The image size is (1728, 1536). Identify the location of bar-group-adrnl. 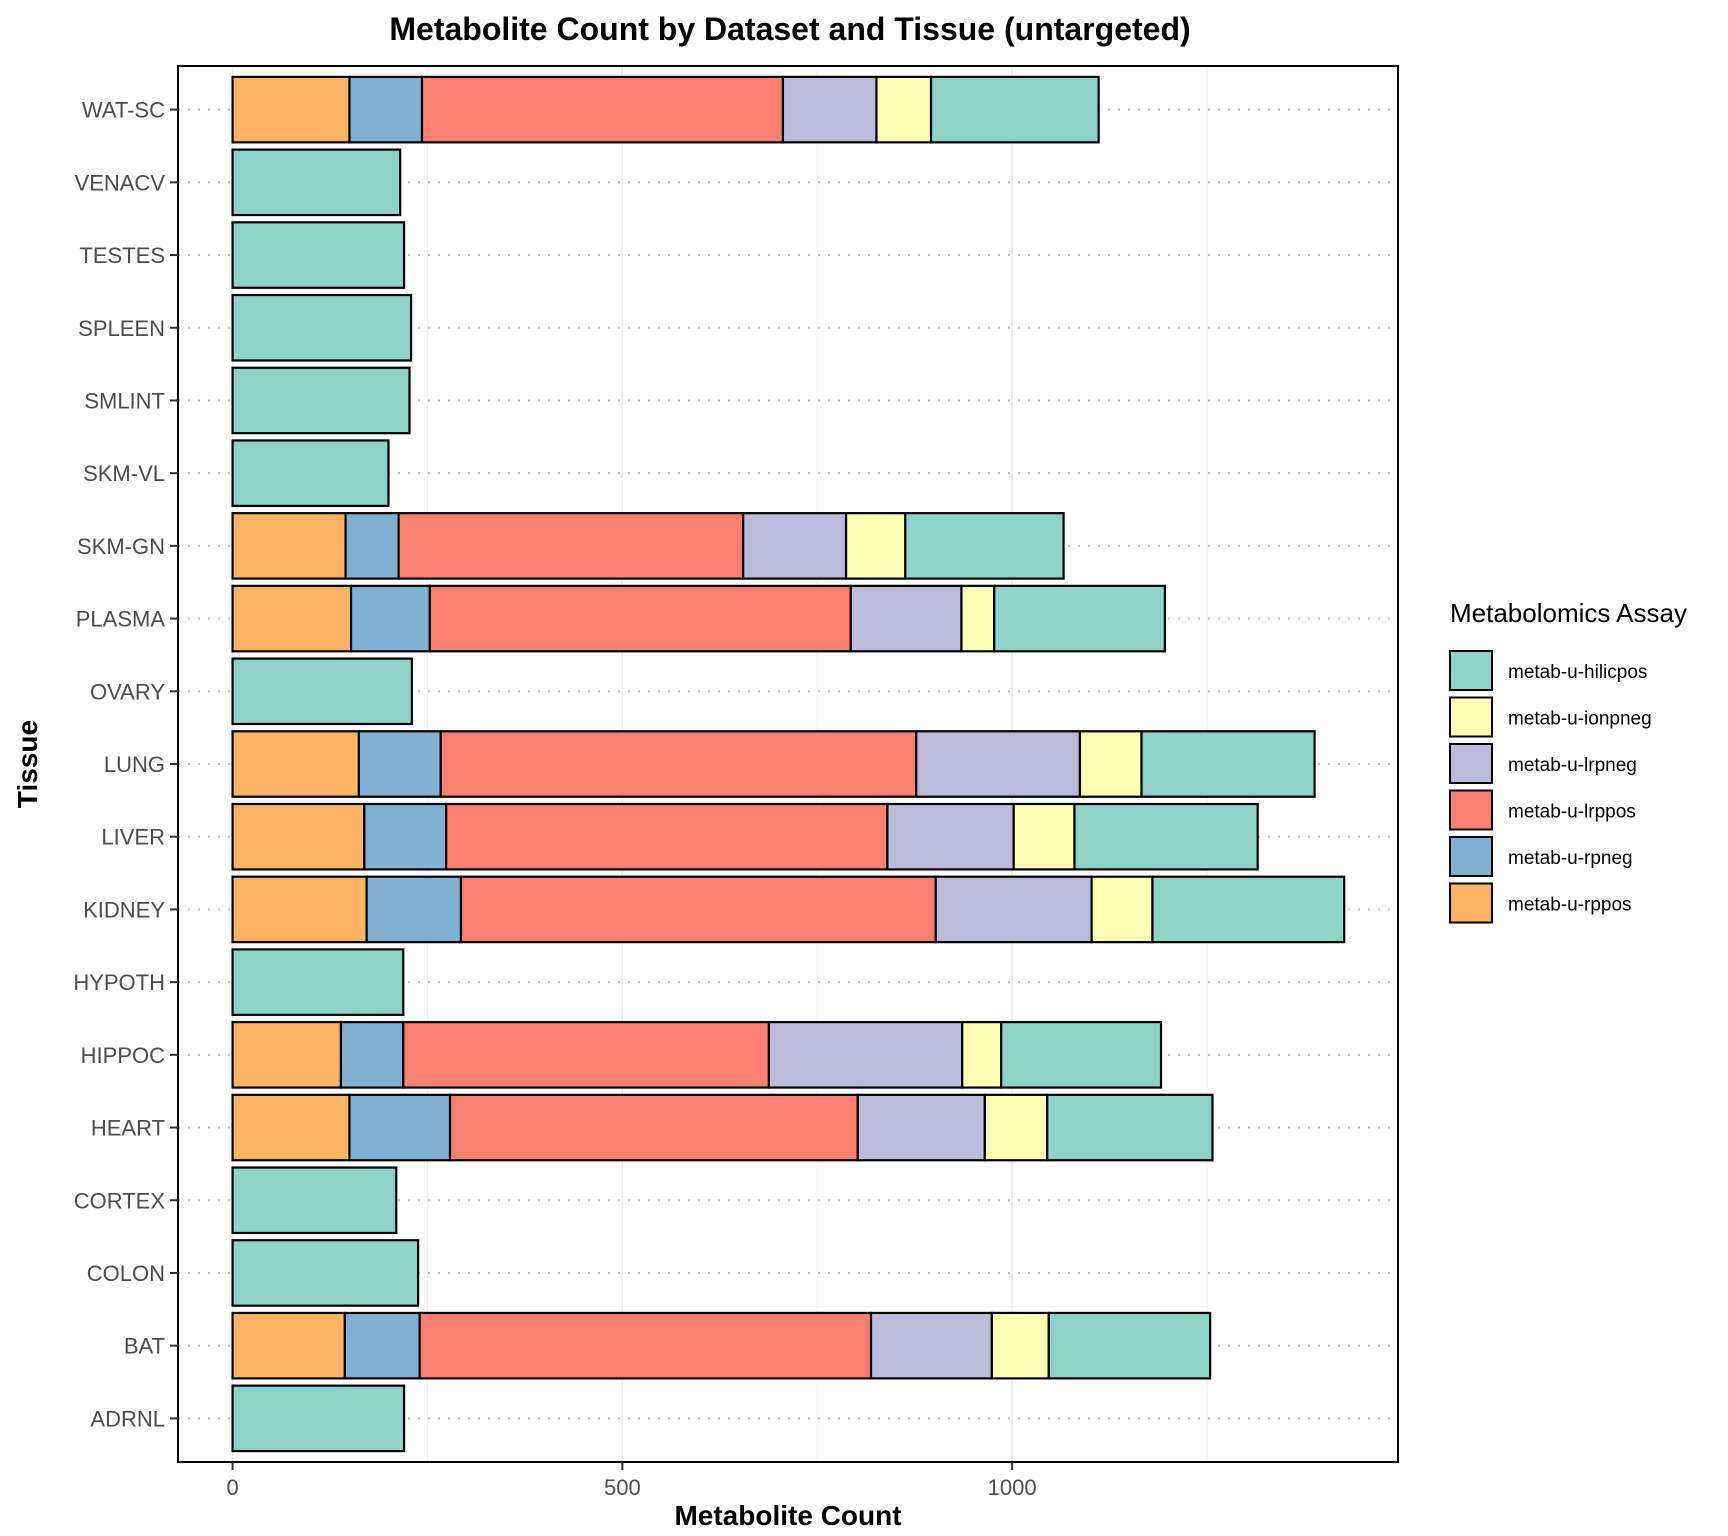
(318, 1418).